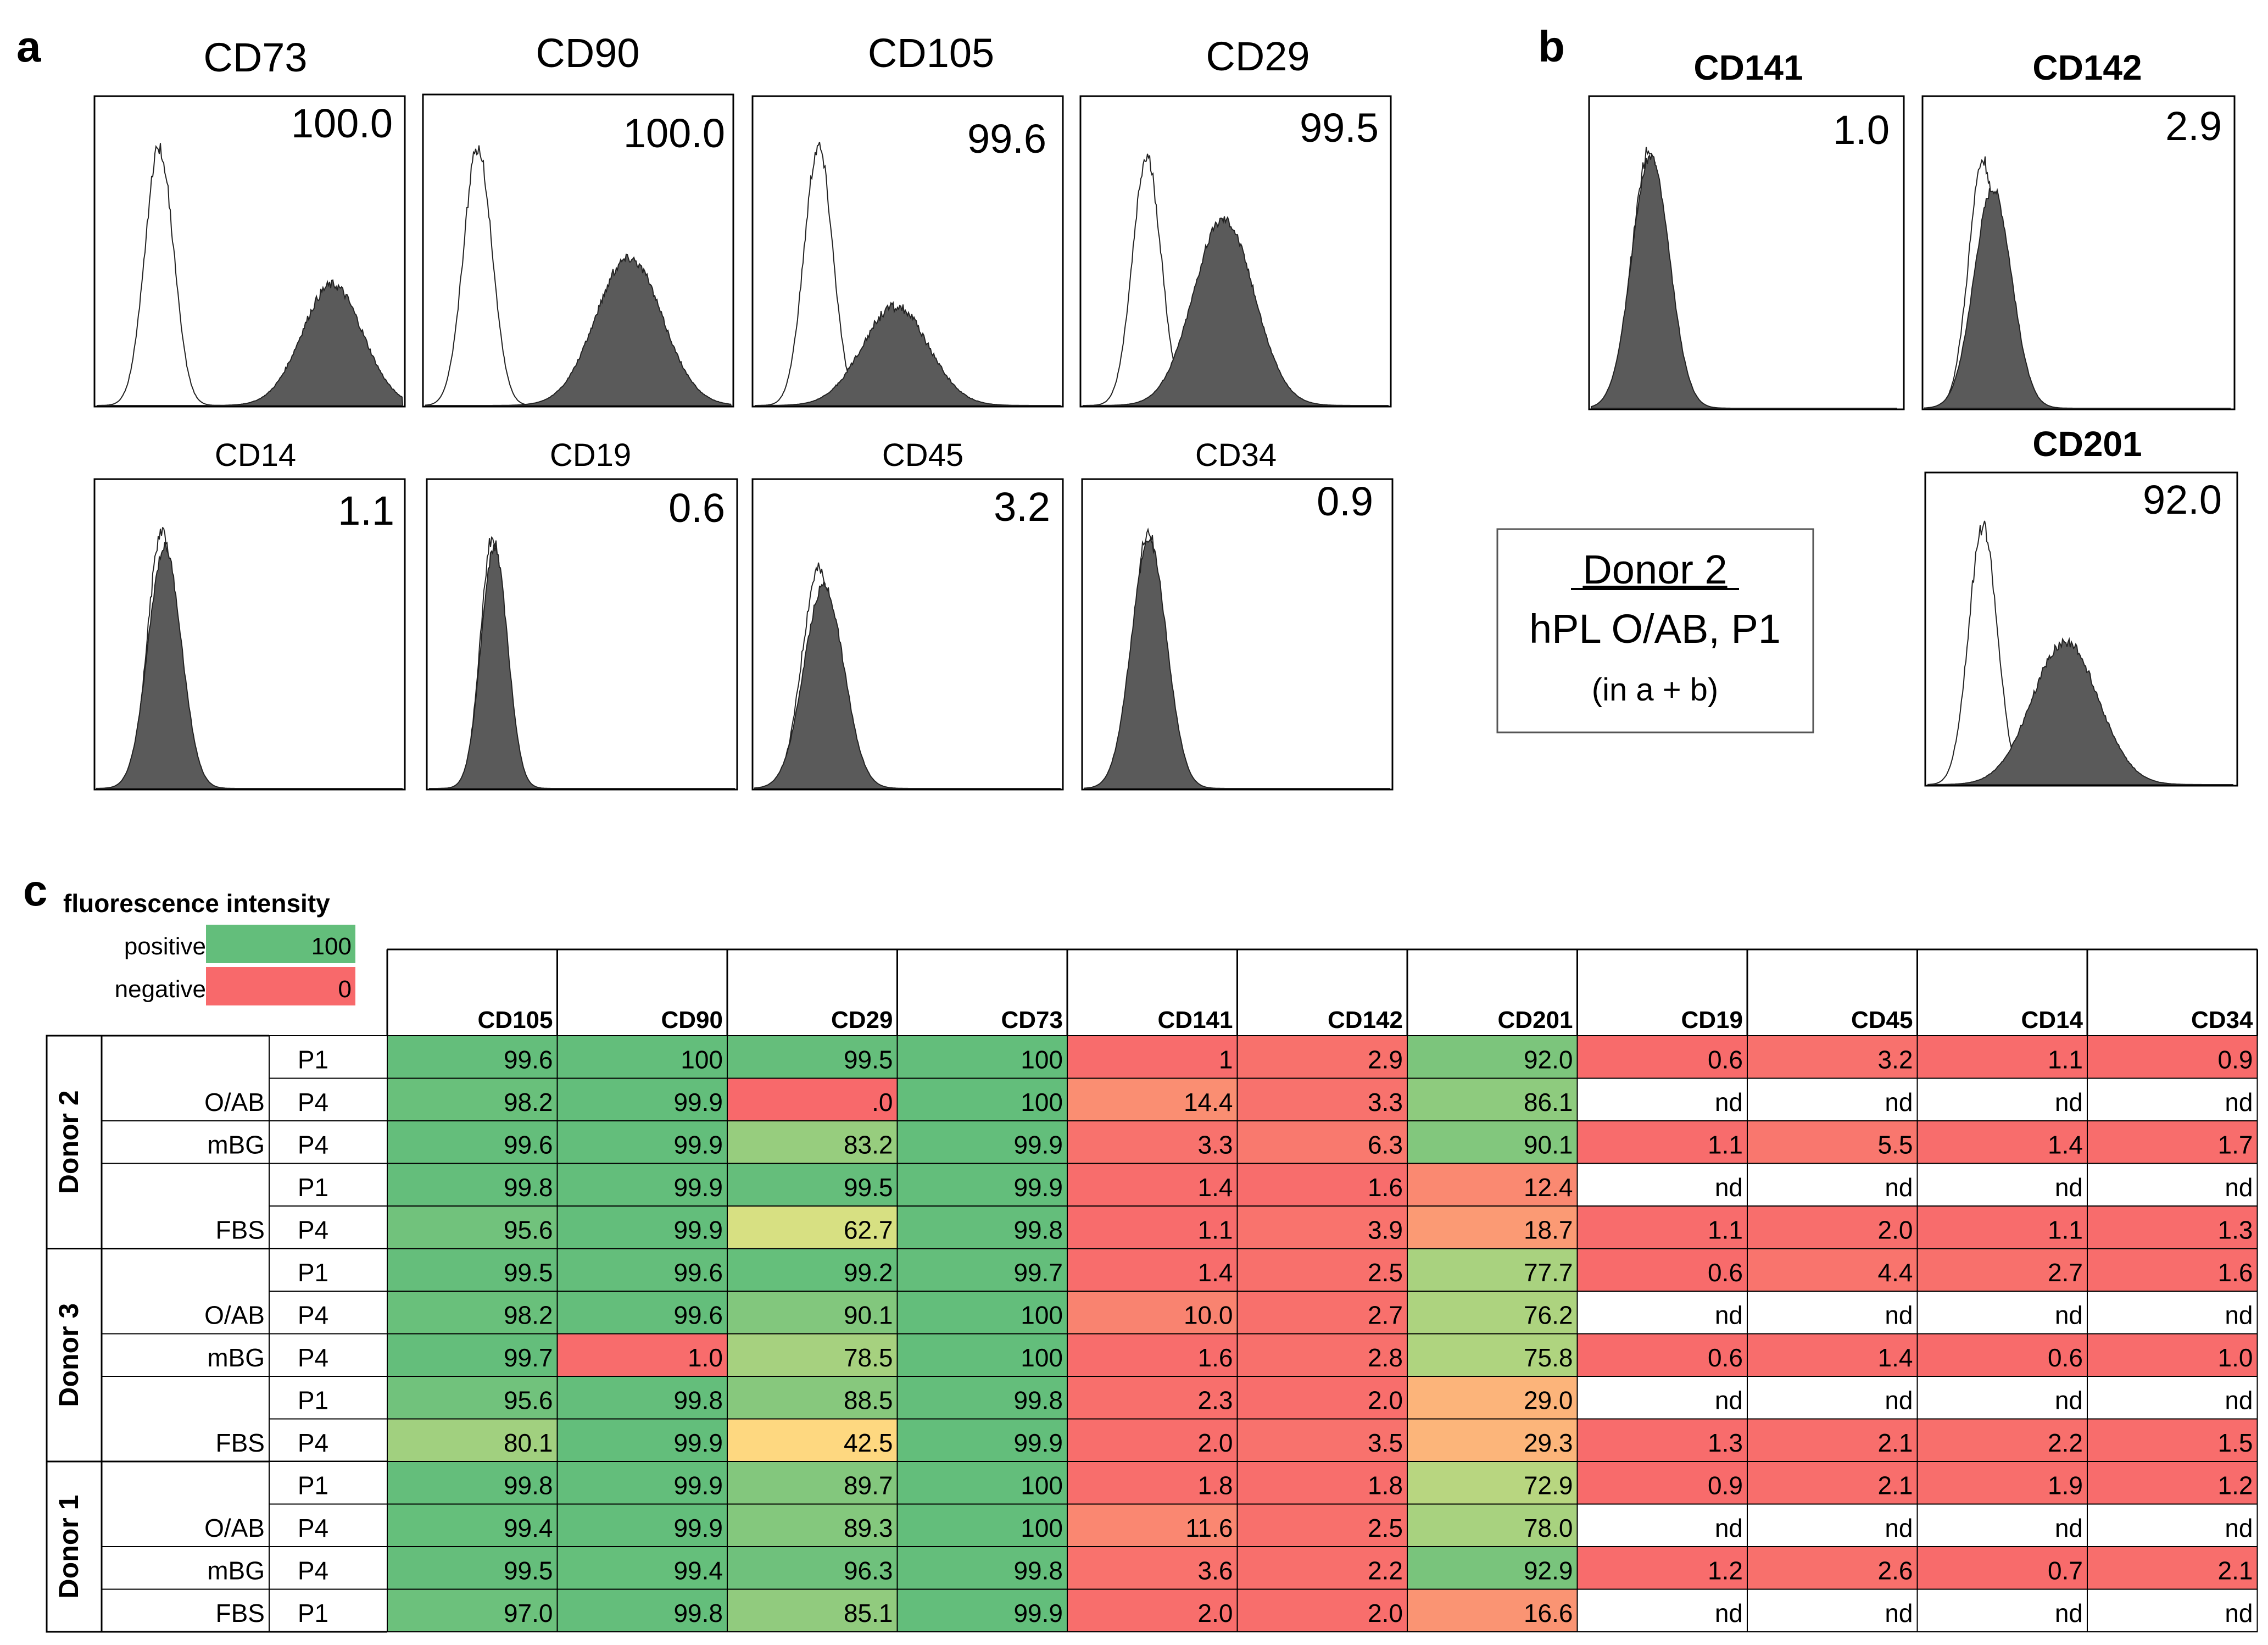 The image size is (2268, 1645). Describe the element at coordinates (2081, 605) in the screenshot. I see `histogram-cd201: CD201 92.0` at that location.